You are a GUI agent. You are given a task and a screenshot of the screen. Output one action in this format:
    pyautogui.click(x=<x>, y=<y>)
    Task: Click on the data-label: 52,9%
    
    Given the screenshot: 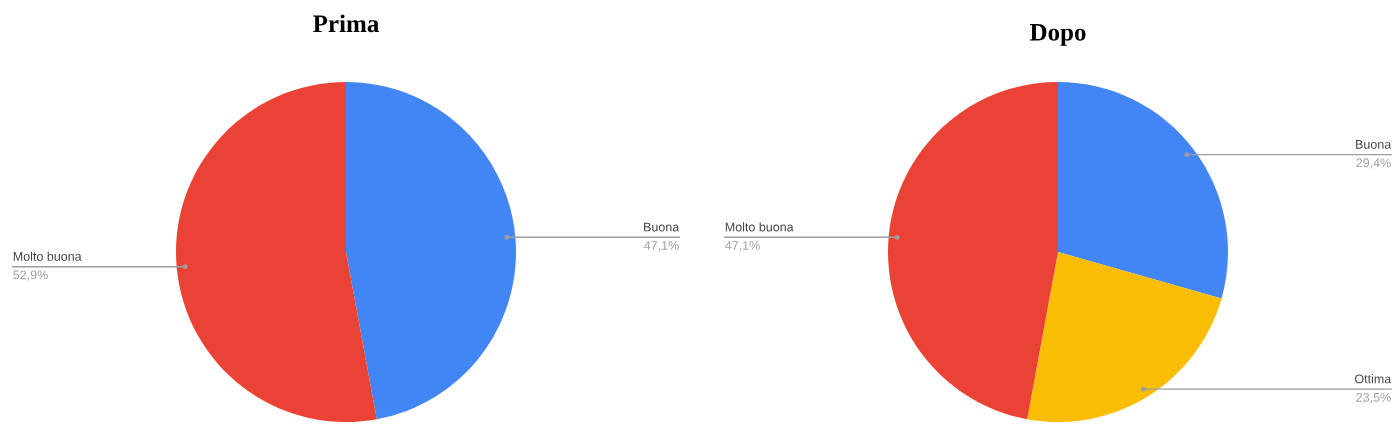 What is the action you would take?
    pyautogui.click(x=30, y=275)
    